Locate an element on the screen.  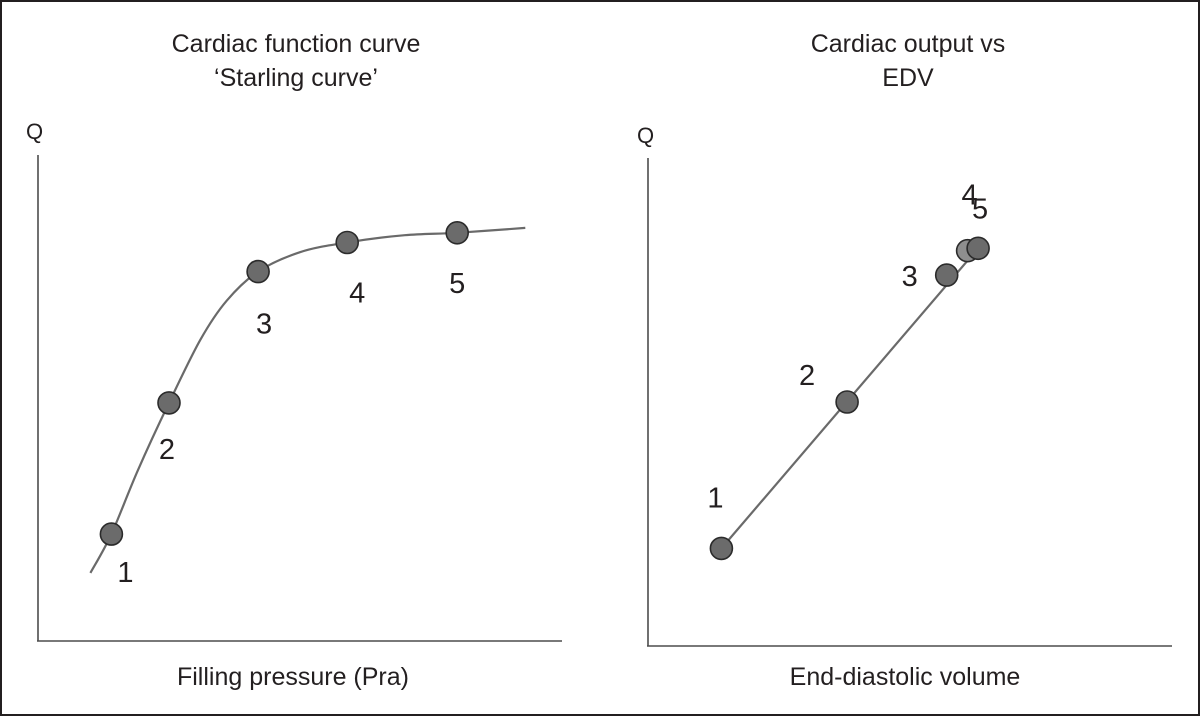
x-axis-label: End-diastolic volume is located at coordinates (905, 677).